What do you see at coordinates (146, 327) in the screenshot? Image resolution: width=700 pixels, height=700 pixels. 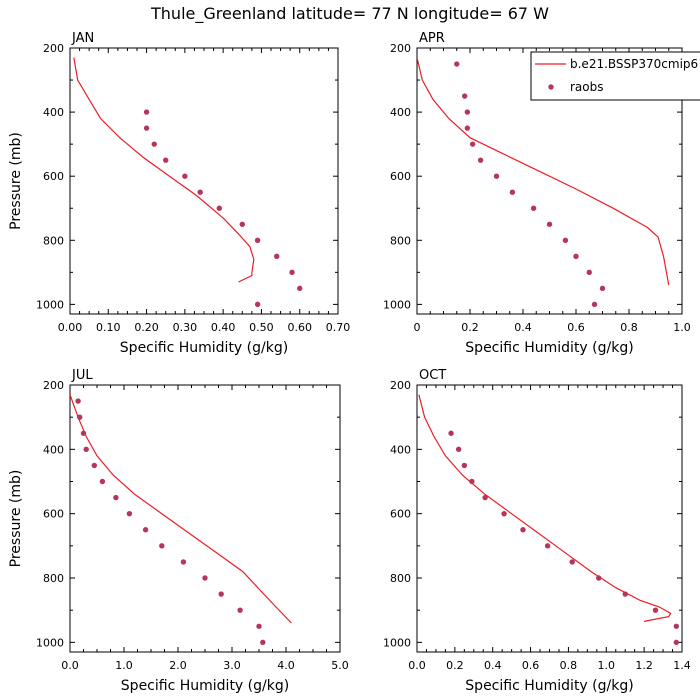 I see `x-tick-label: 0.20` at bounding box center [146, 327].